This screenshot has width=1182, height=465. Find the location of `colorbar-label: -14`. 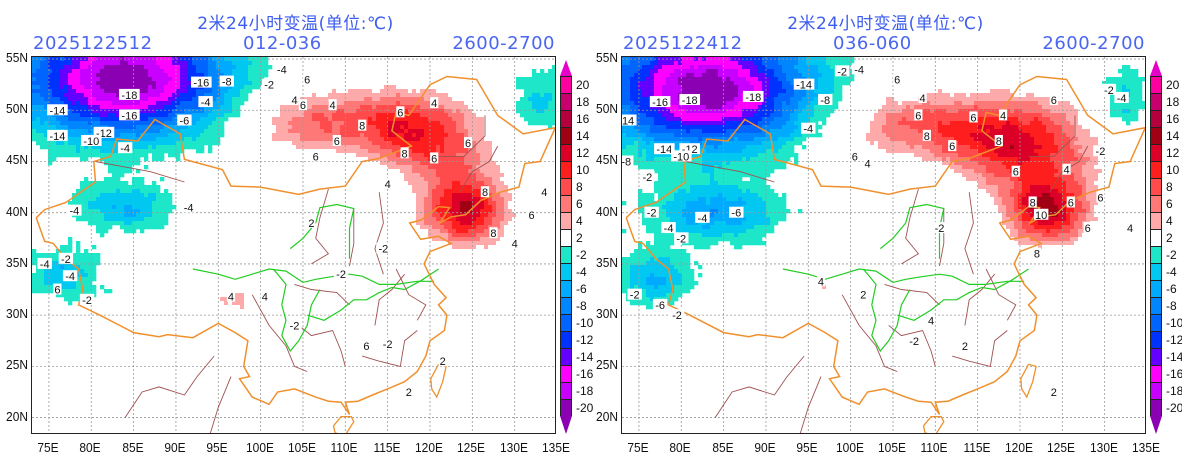

colorbar-label: -14 is located at coordinates (585, 356).